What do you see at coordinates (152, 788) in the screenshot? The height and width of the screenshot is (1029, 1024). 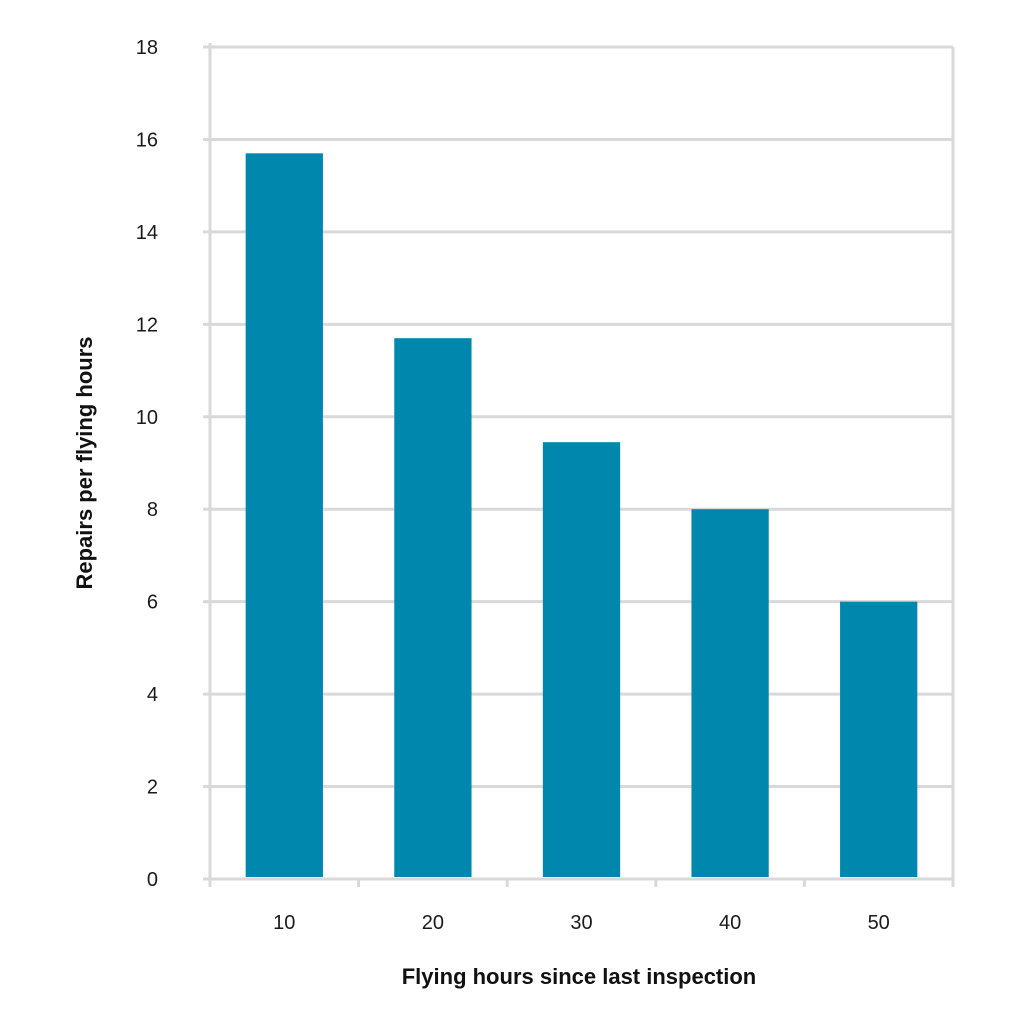 I see `y-tick-label: 2` at bounding box center [152, 788].